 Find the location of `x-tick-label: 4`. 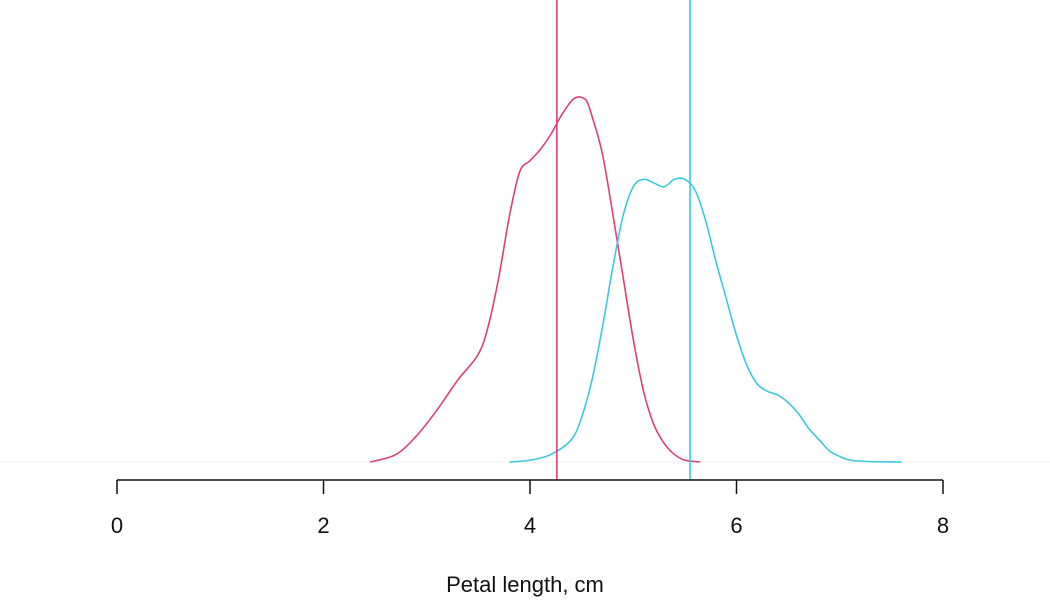

x-tick-label: 4 is located at coordinates (530, 525).